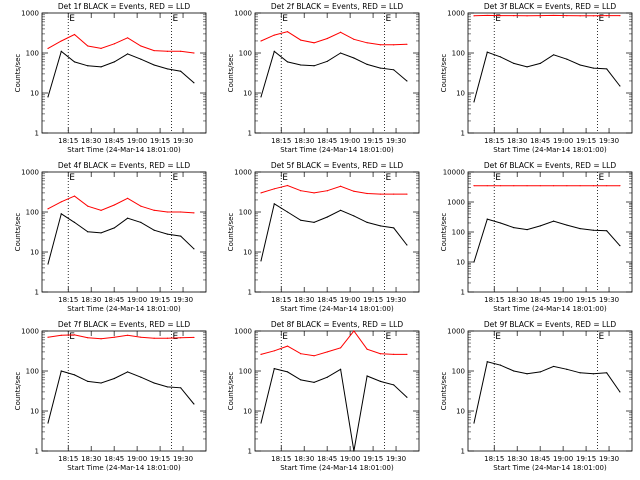 Image resolution: width=640 pixels, height=480 pixels. I want to click on x-tick-label: 19:15, so click(373, 300).